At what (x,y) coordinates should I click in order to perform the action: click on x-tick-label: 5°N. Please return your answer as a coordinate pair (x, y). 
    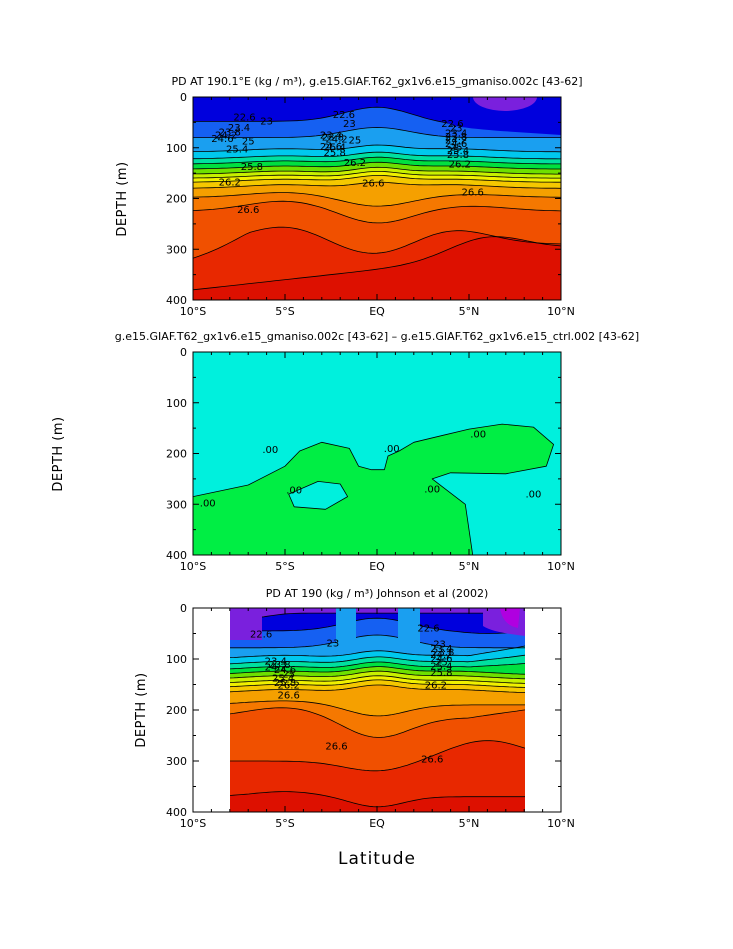
    Looking at the image, I should click on (469, 566).